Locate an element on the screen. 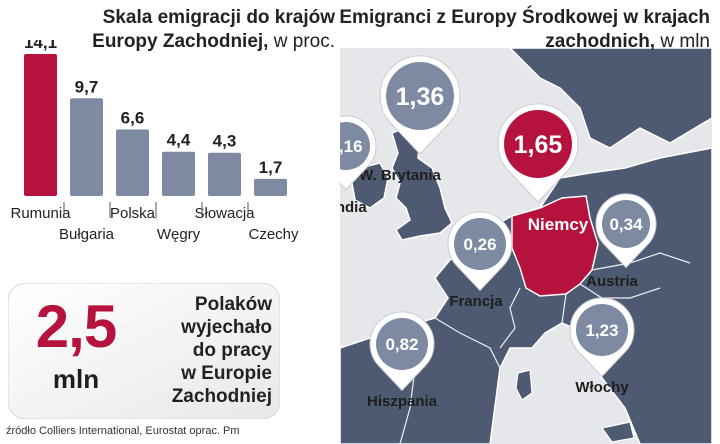 The image size is (720, 444). bar-czechy is located at coordinates (270, 187).